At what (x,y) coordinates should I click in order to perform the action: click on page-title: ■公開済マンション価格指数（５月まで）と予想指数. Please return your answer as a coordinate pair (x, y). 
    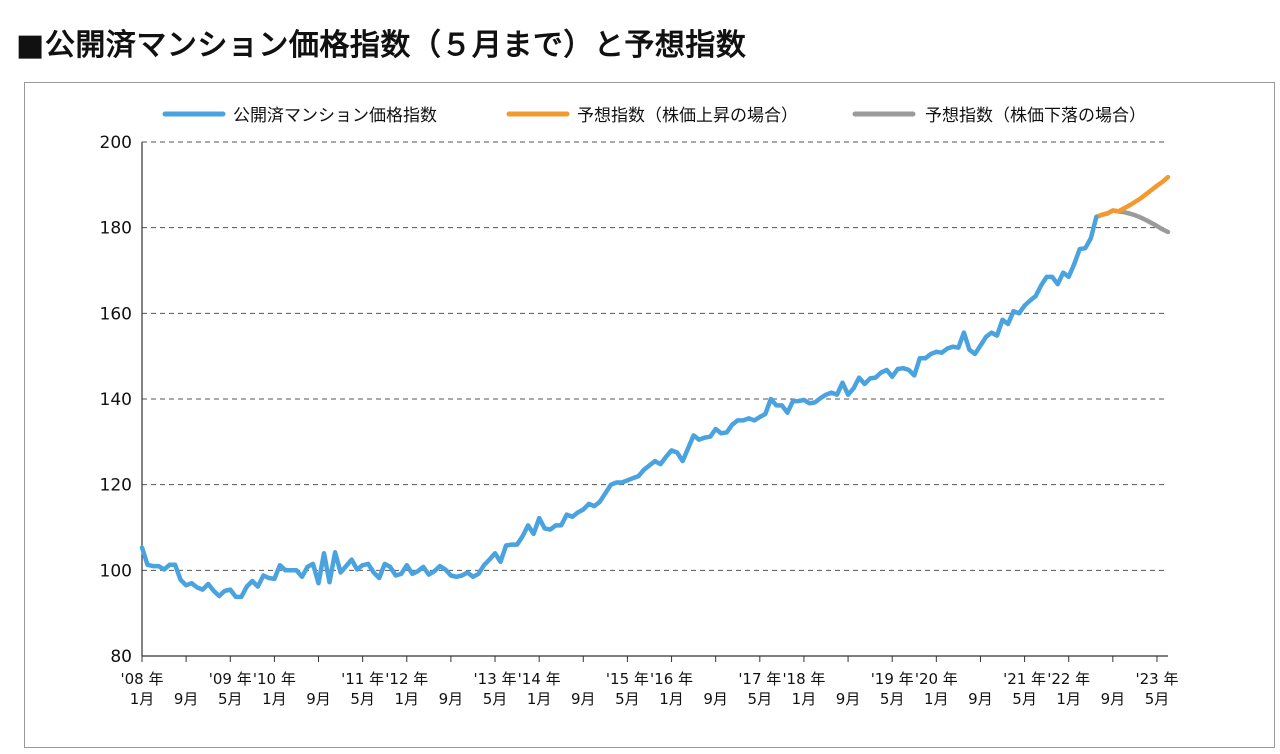
    Looking at the image, I should click on (381, 45).